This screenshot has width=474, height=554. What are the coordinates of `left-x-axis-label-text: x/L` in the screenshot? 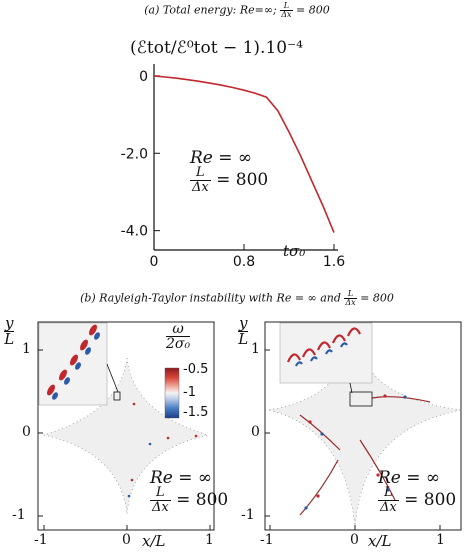 It's located at (154, 541).